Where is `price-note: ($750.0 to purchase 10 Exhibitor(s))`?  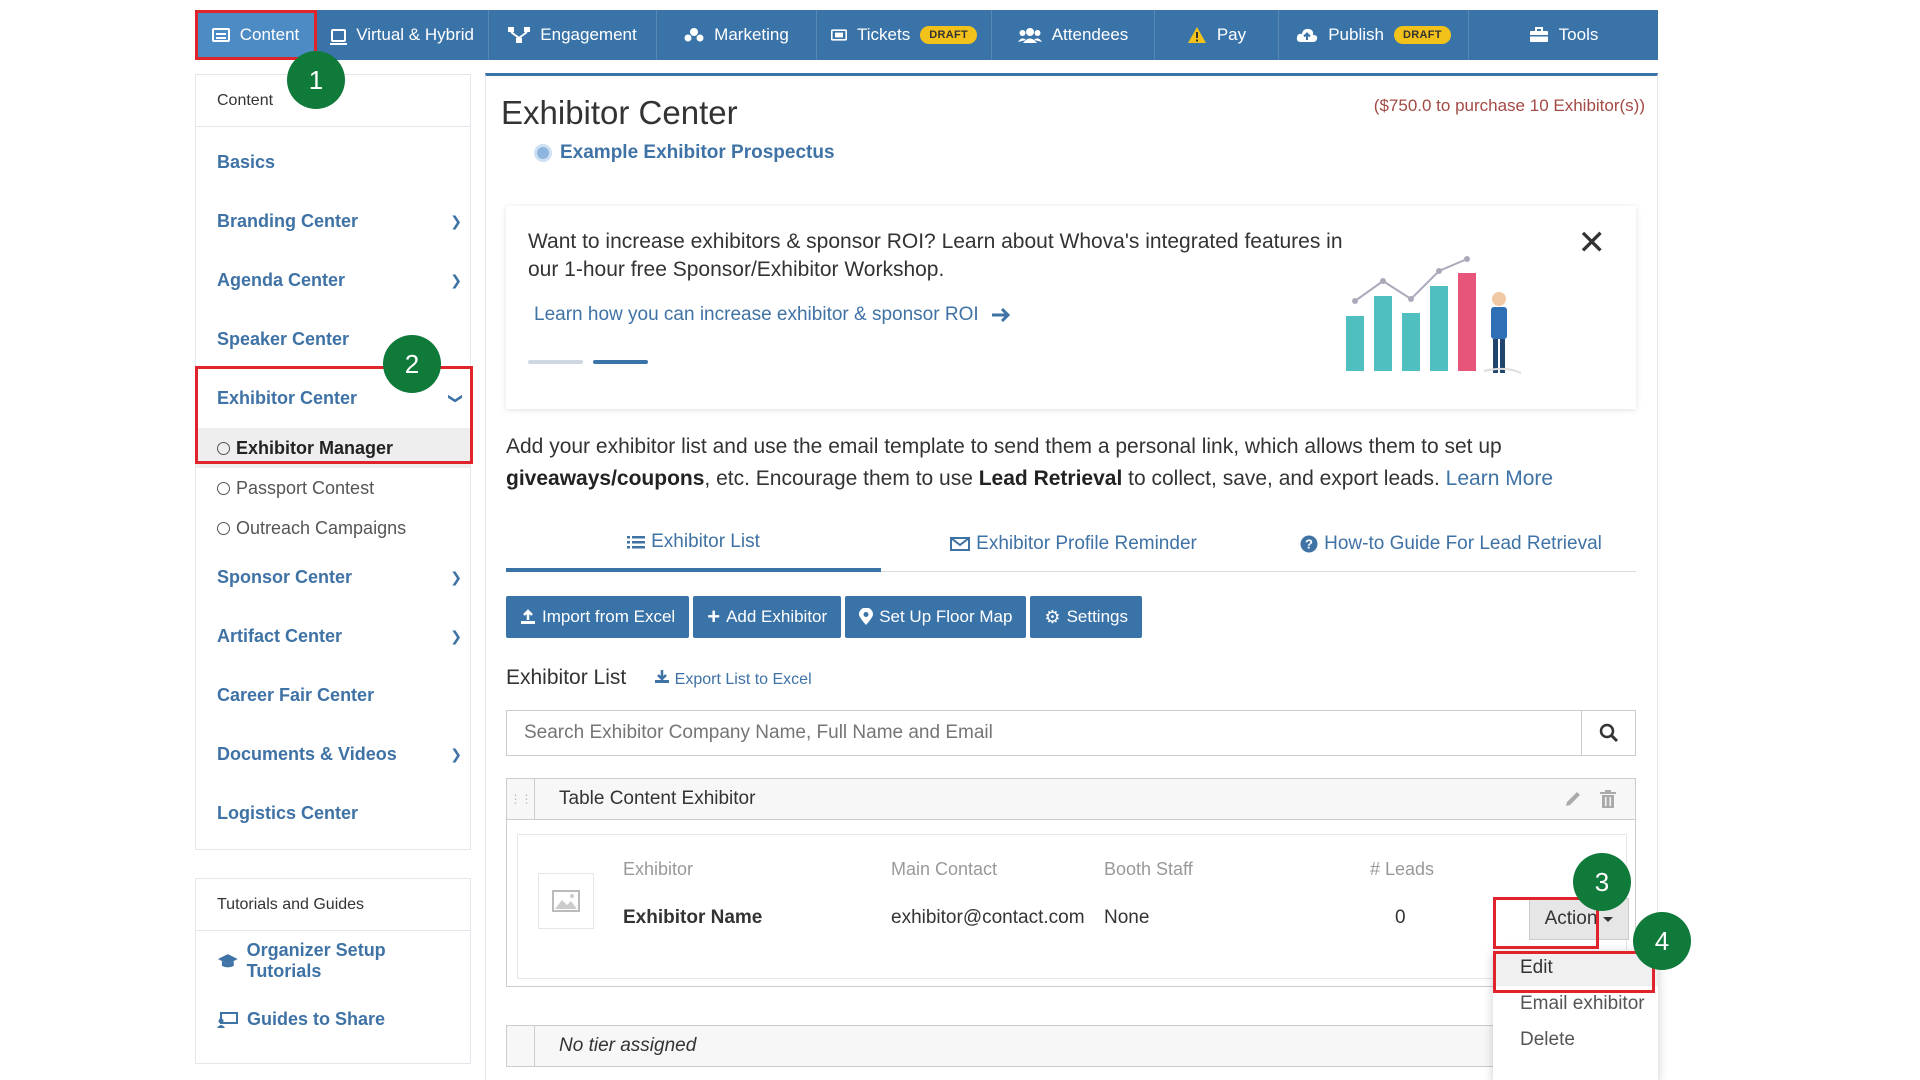
price-note: ($750.0 to purchase 10 Exhibitor(s)) is located at coordinates (1509, 105).